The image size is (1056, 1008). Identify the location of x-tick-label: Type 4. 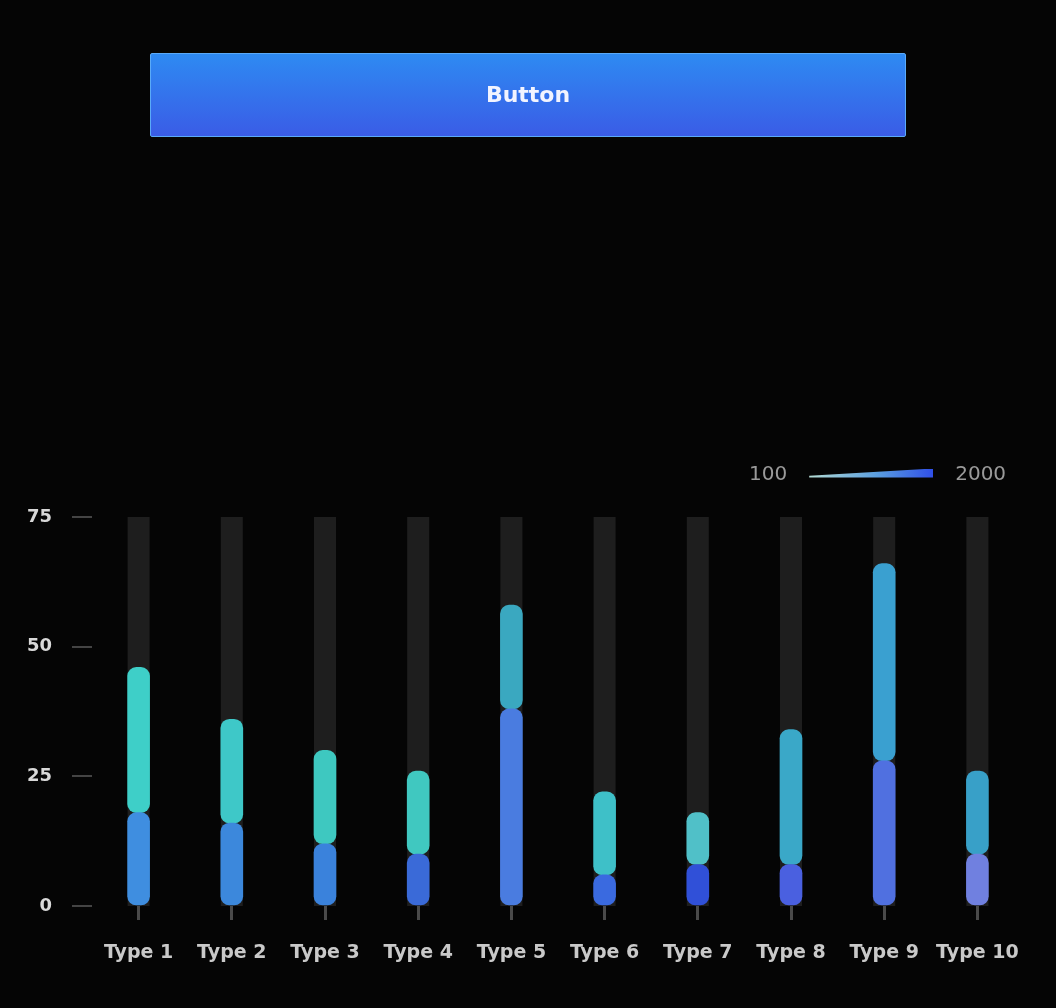
(418, 951).